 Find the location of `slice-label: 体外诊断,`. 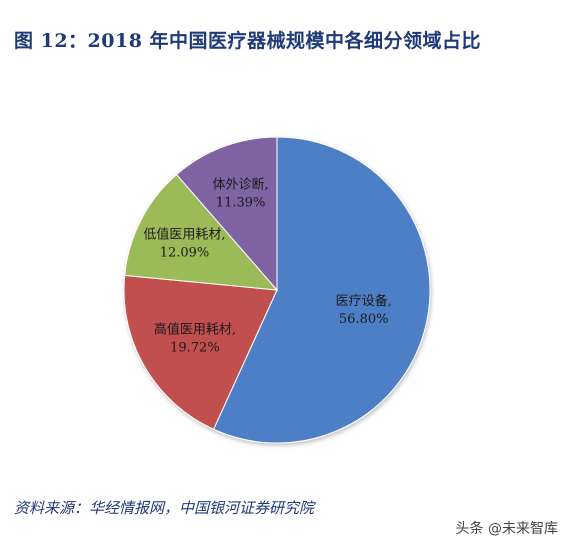

slice-label: 体外诊断, is located at coordinates (241, 185).